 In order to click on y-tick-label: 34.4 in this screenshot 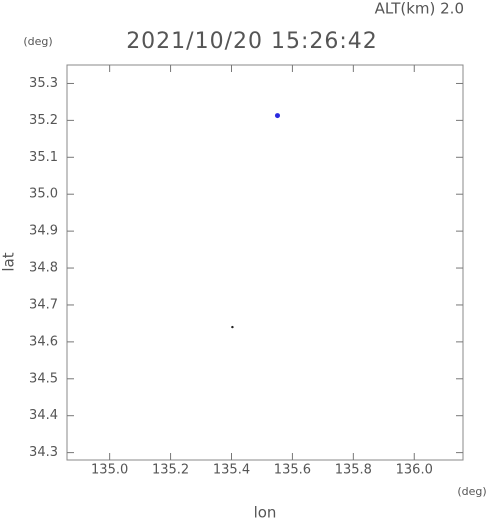, I will do `click(43, 415)`.